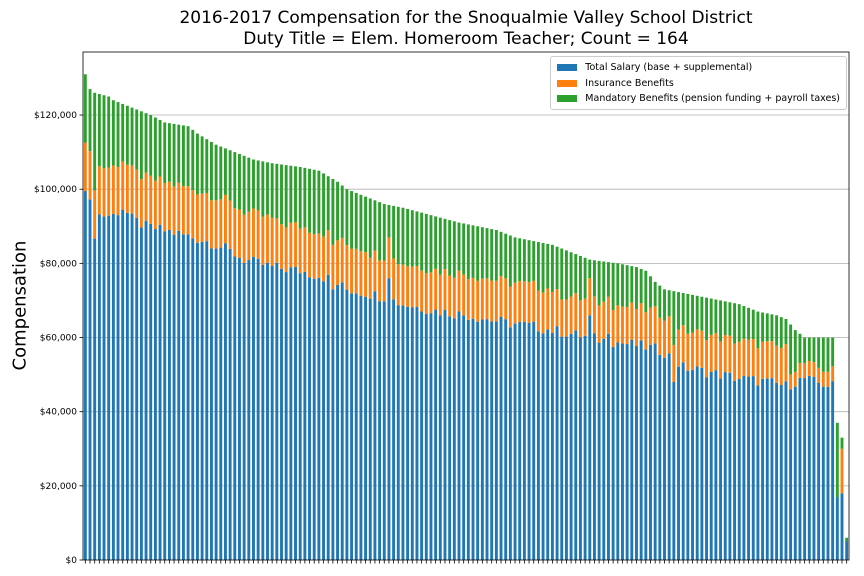 This screenshot has height=576, width=864. I want to click on y-tick-label-4: $80,000, so click(58, 264).